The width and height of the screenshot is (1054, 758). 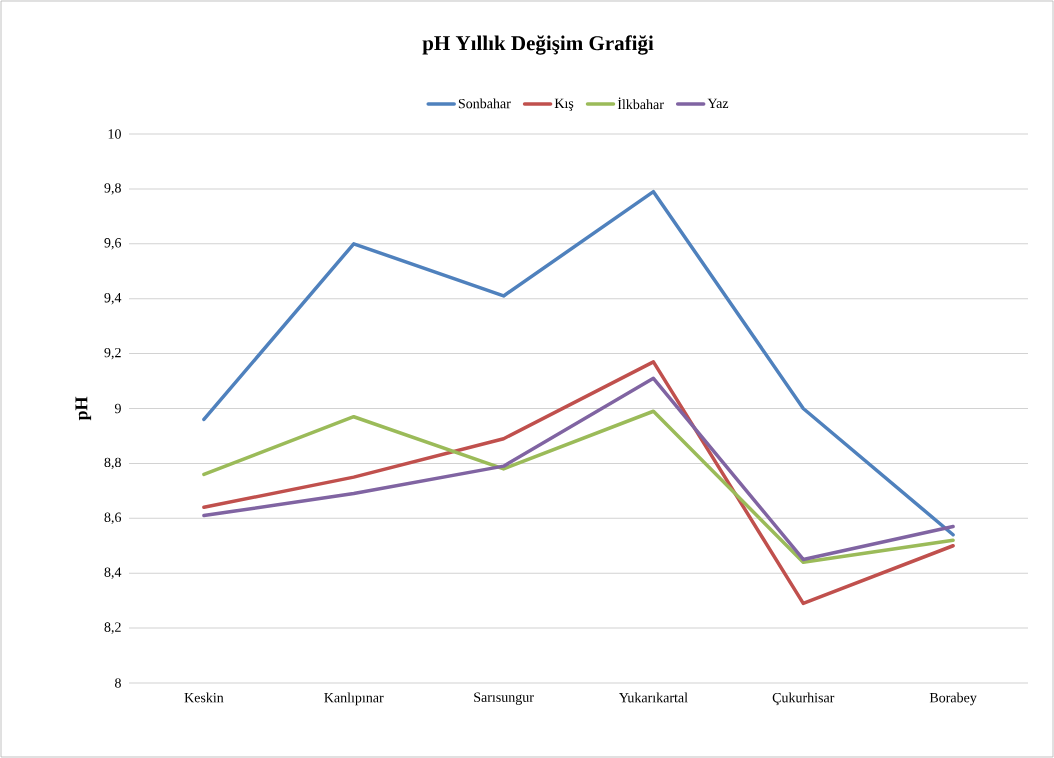 I want to click on y-tick-label: 8,6, so click(x=113, y=518).